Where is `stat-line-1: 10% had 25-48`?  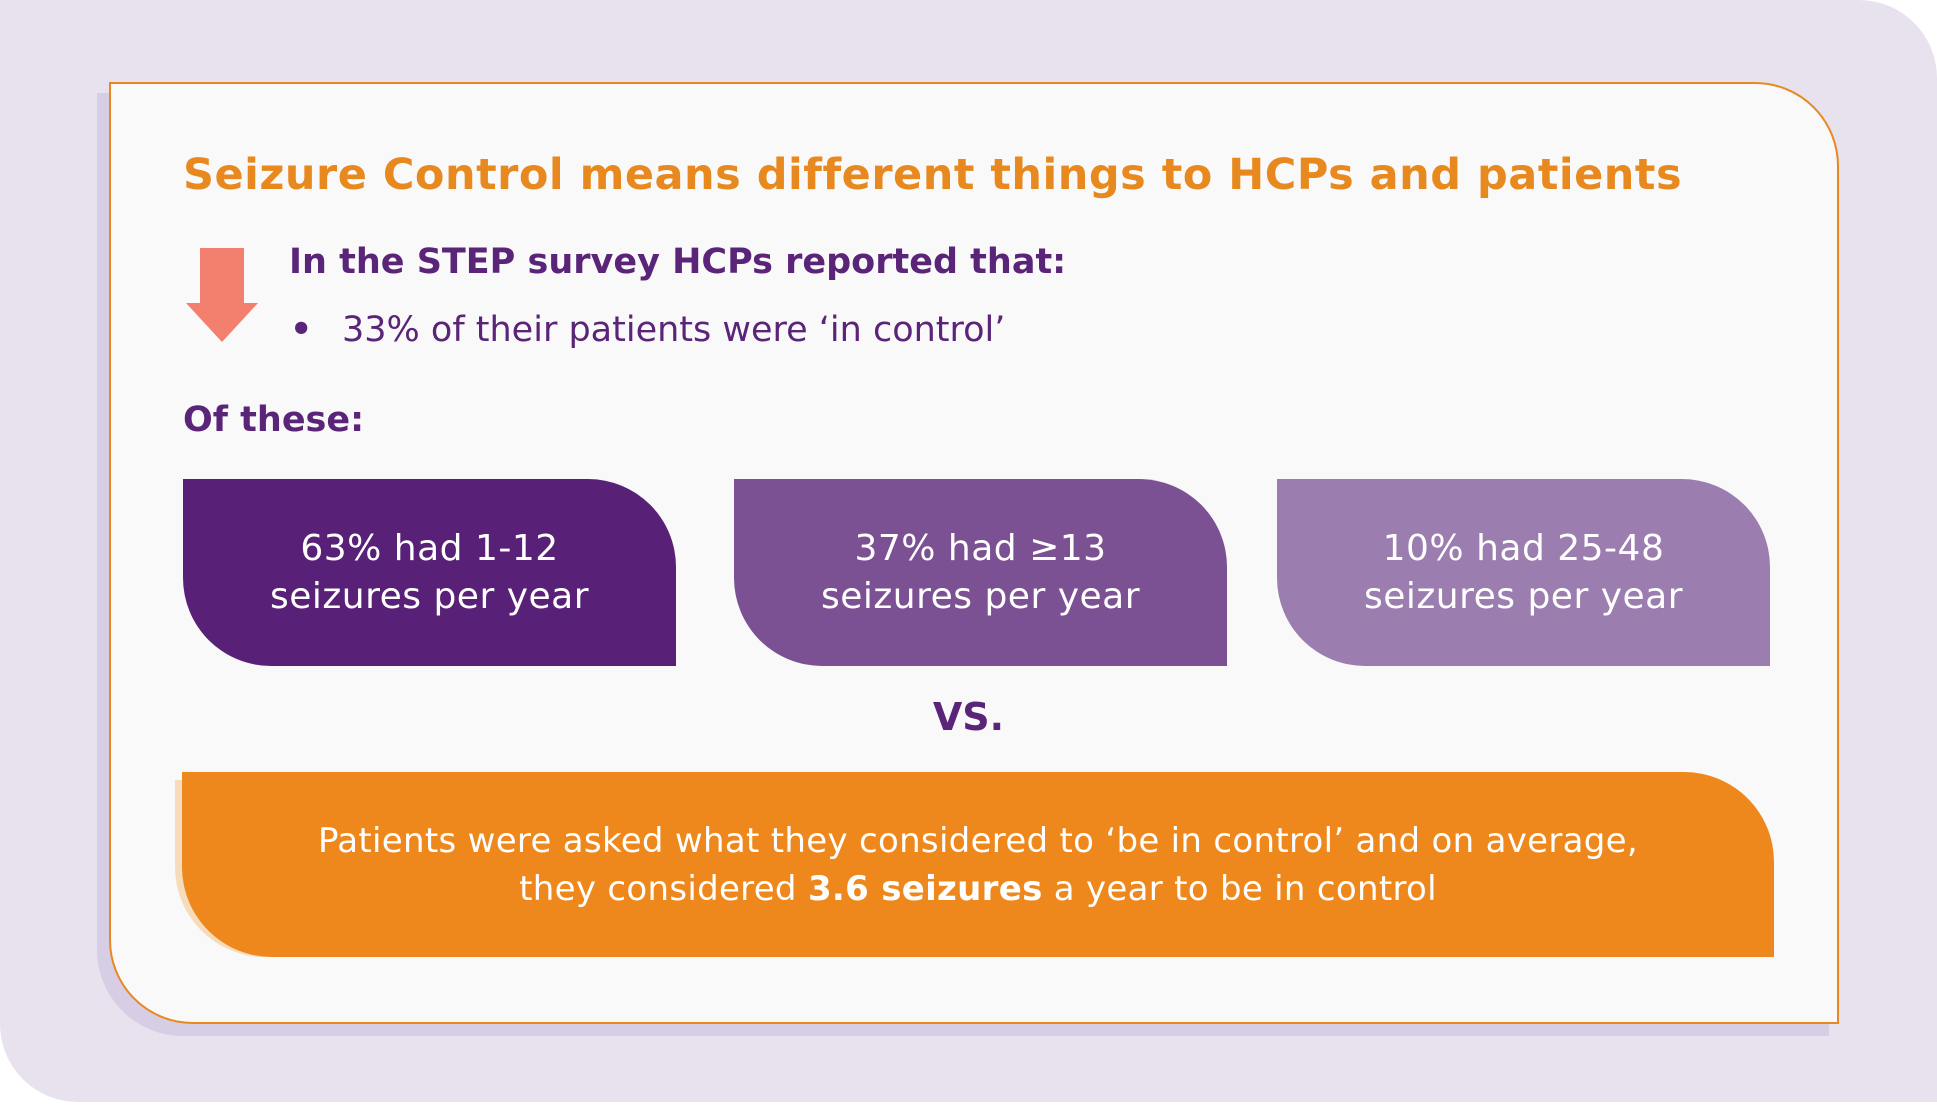 stat-line-1: 10% had 25-48 is located at coordinates (1523, 548).